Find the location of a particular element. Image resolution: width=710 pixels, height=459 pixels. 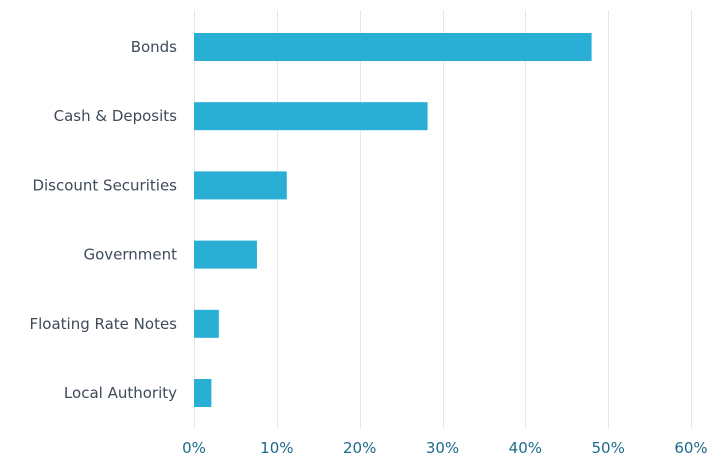

x-tick-label: 0% is located at coordinates (194, 448).